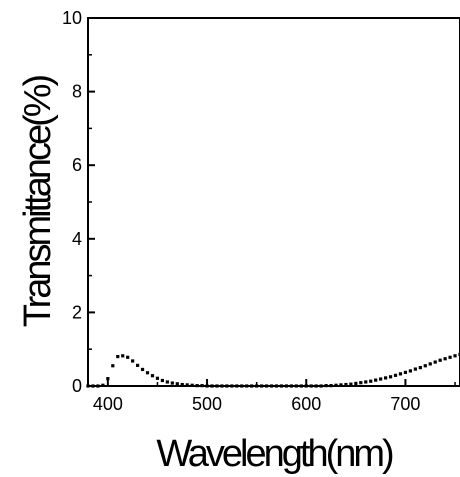 This screenshot has height=477, width=460. What do you see at coordinates (273, 370) in the screenshot?
I see `data-series` at bounding box center [273, 370].